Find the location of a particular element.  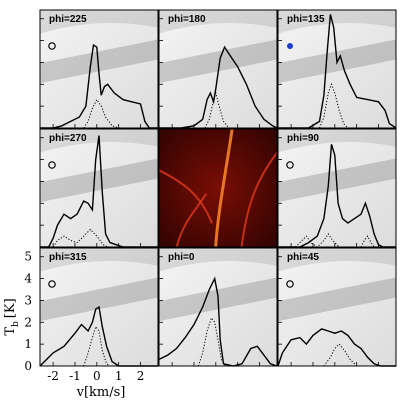

panel-phi=180: phi=180 is located at coordinates (218, 69).